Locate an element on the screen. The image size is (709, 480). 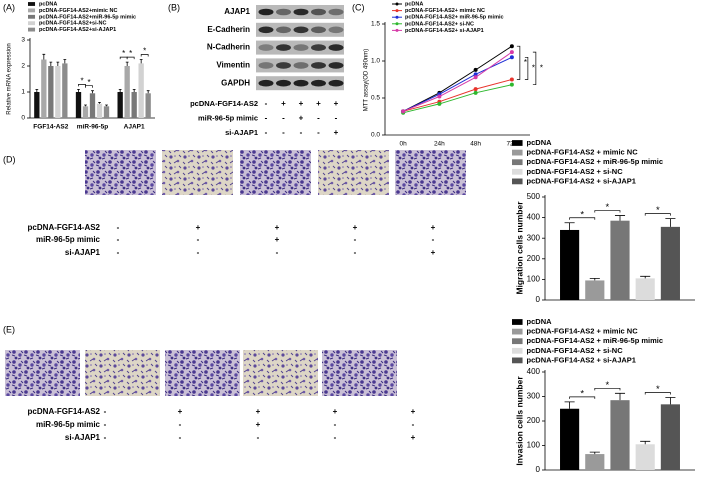
y-tick-label: 400 is located at coordinates (534, 217).